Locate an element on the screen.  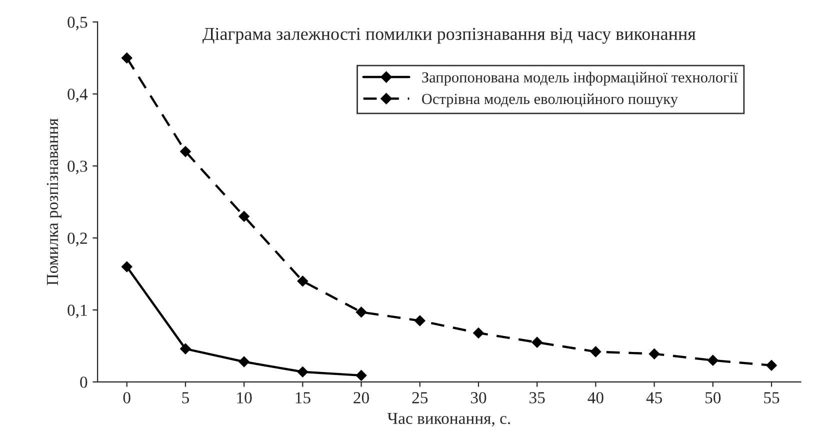
legend-label: Острівна модель еволюційного пошуку is located at coordinates (550, 101).